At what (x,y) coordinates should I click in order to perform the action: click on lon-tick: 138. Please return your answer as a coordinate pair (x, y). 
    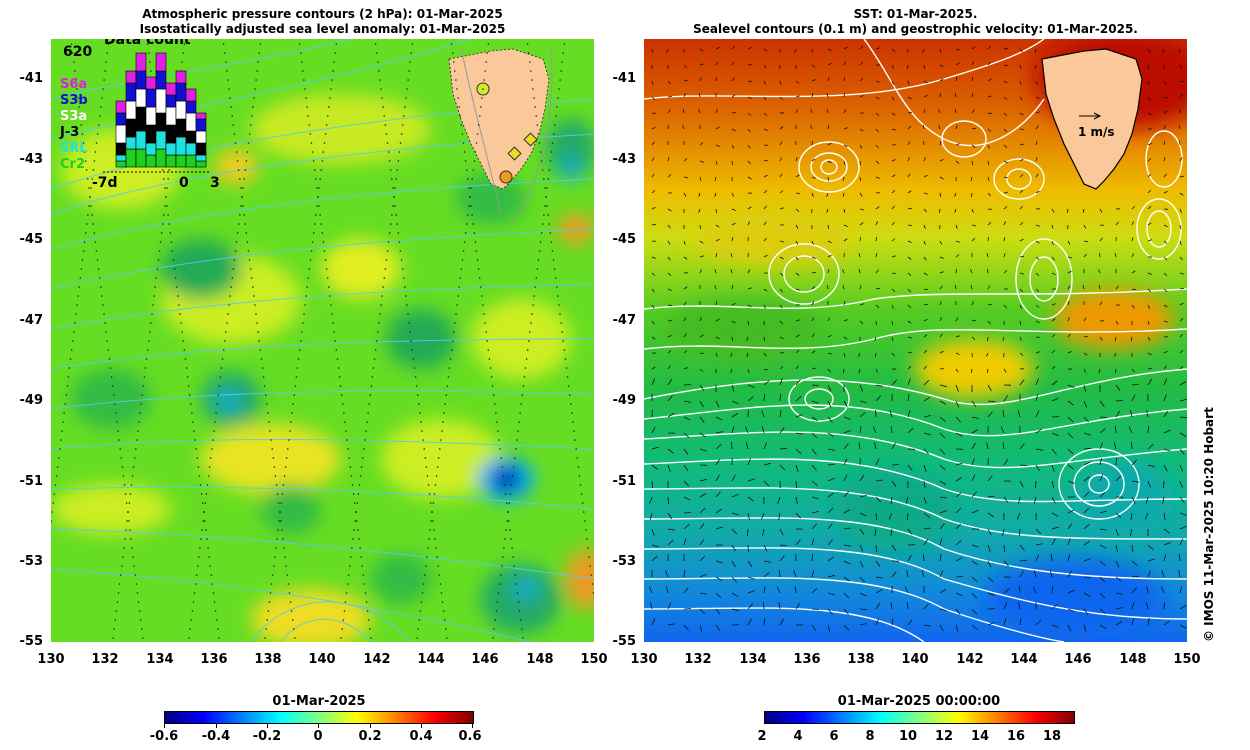
    Looking at the image, I should click on (268, 659).